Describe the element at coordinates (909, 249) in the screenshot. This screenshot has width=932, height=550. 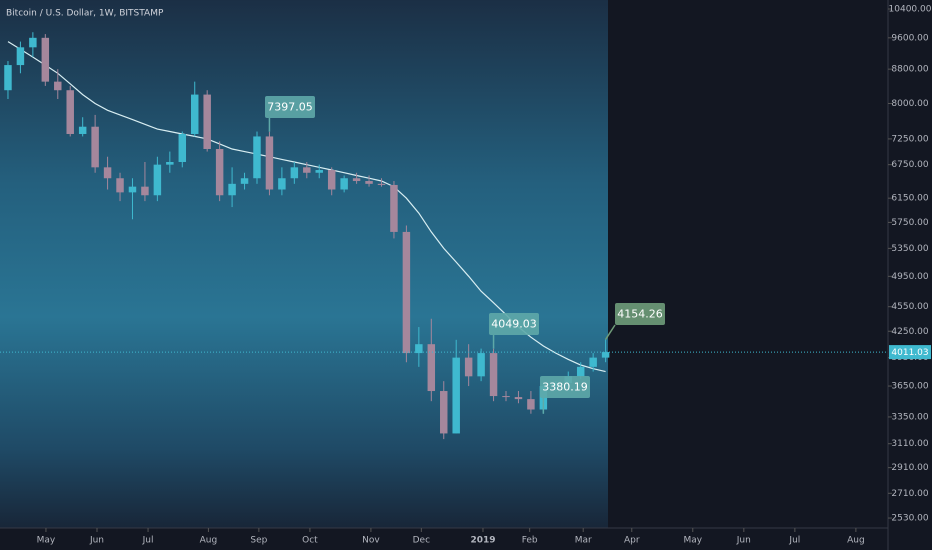
I see `y-tick-label: 5350.00` at that location.